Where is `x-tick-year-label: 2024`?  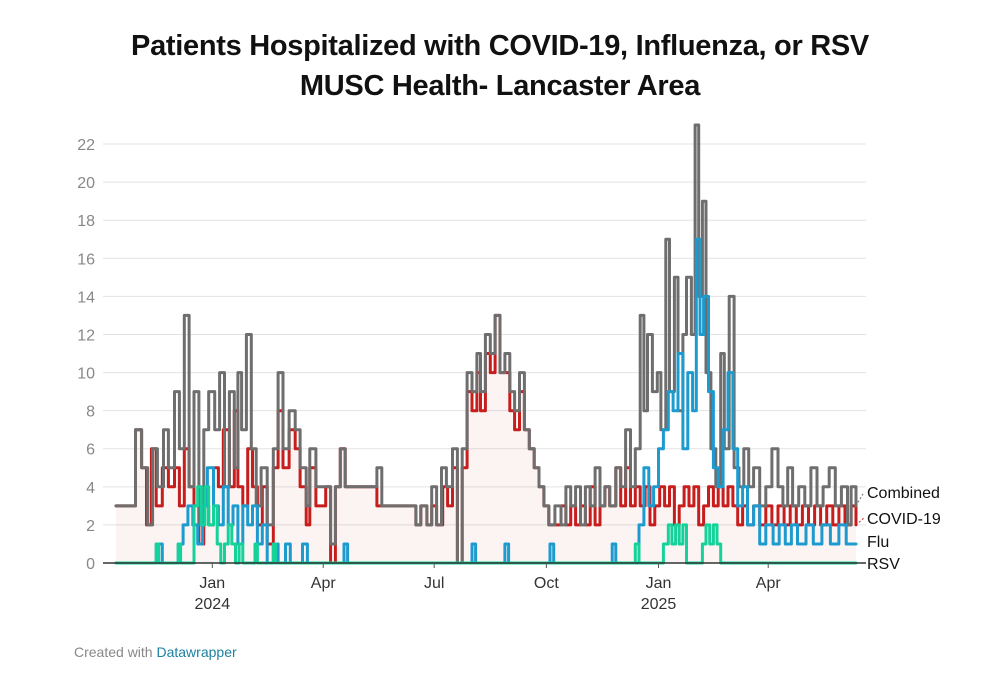
x-tick-year-label: 2024 is located at coordinates (213, 604).